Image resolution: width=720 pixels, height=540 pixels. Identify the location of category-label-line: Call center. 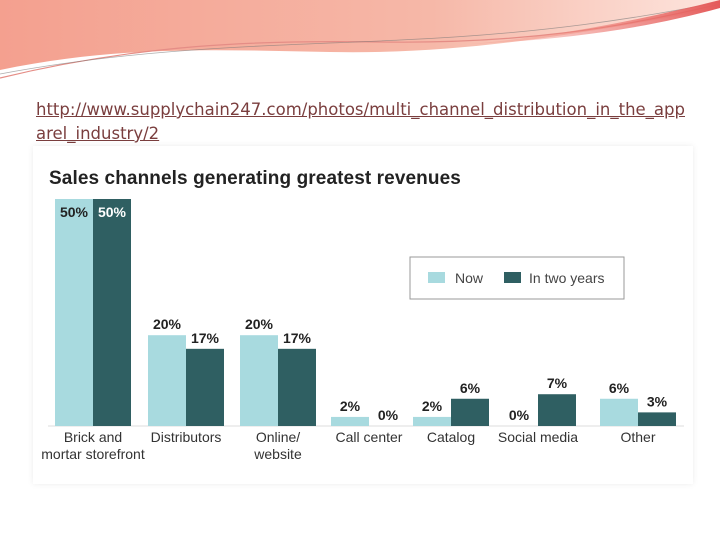
(369, 437).